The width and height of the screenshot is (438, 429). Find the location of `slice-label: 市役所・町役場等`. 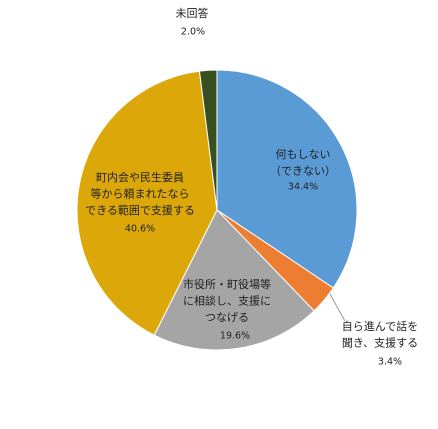

slice-label: 市役所・町役場等 is located at coordinates (227, 284).